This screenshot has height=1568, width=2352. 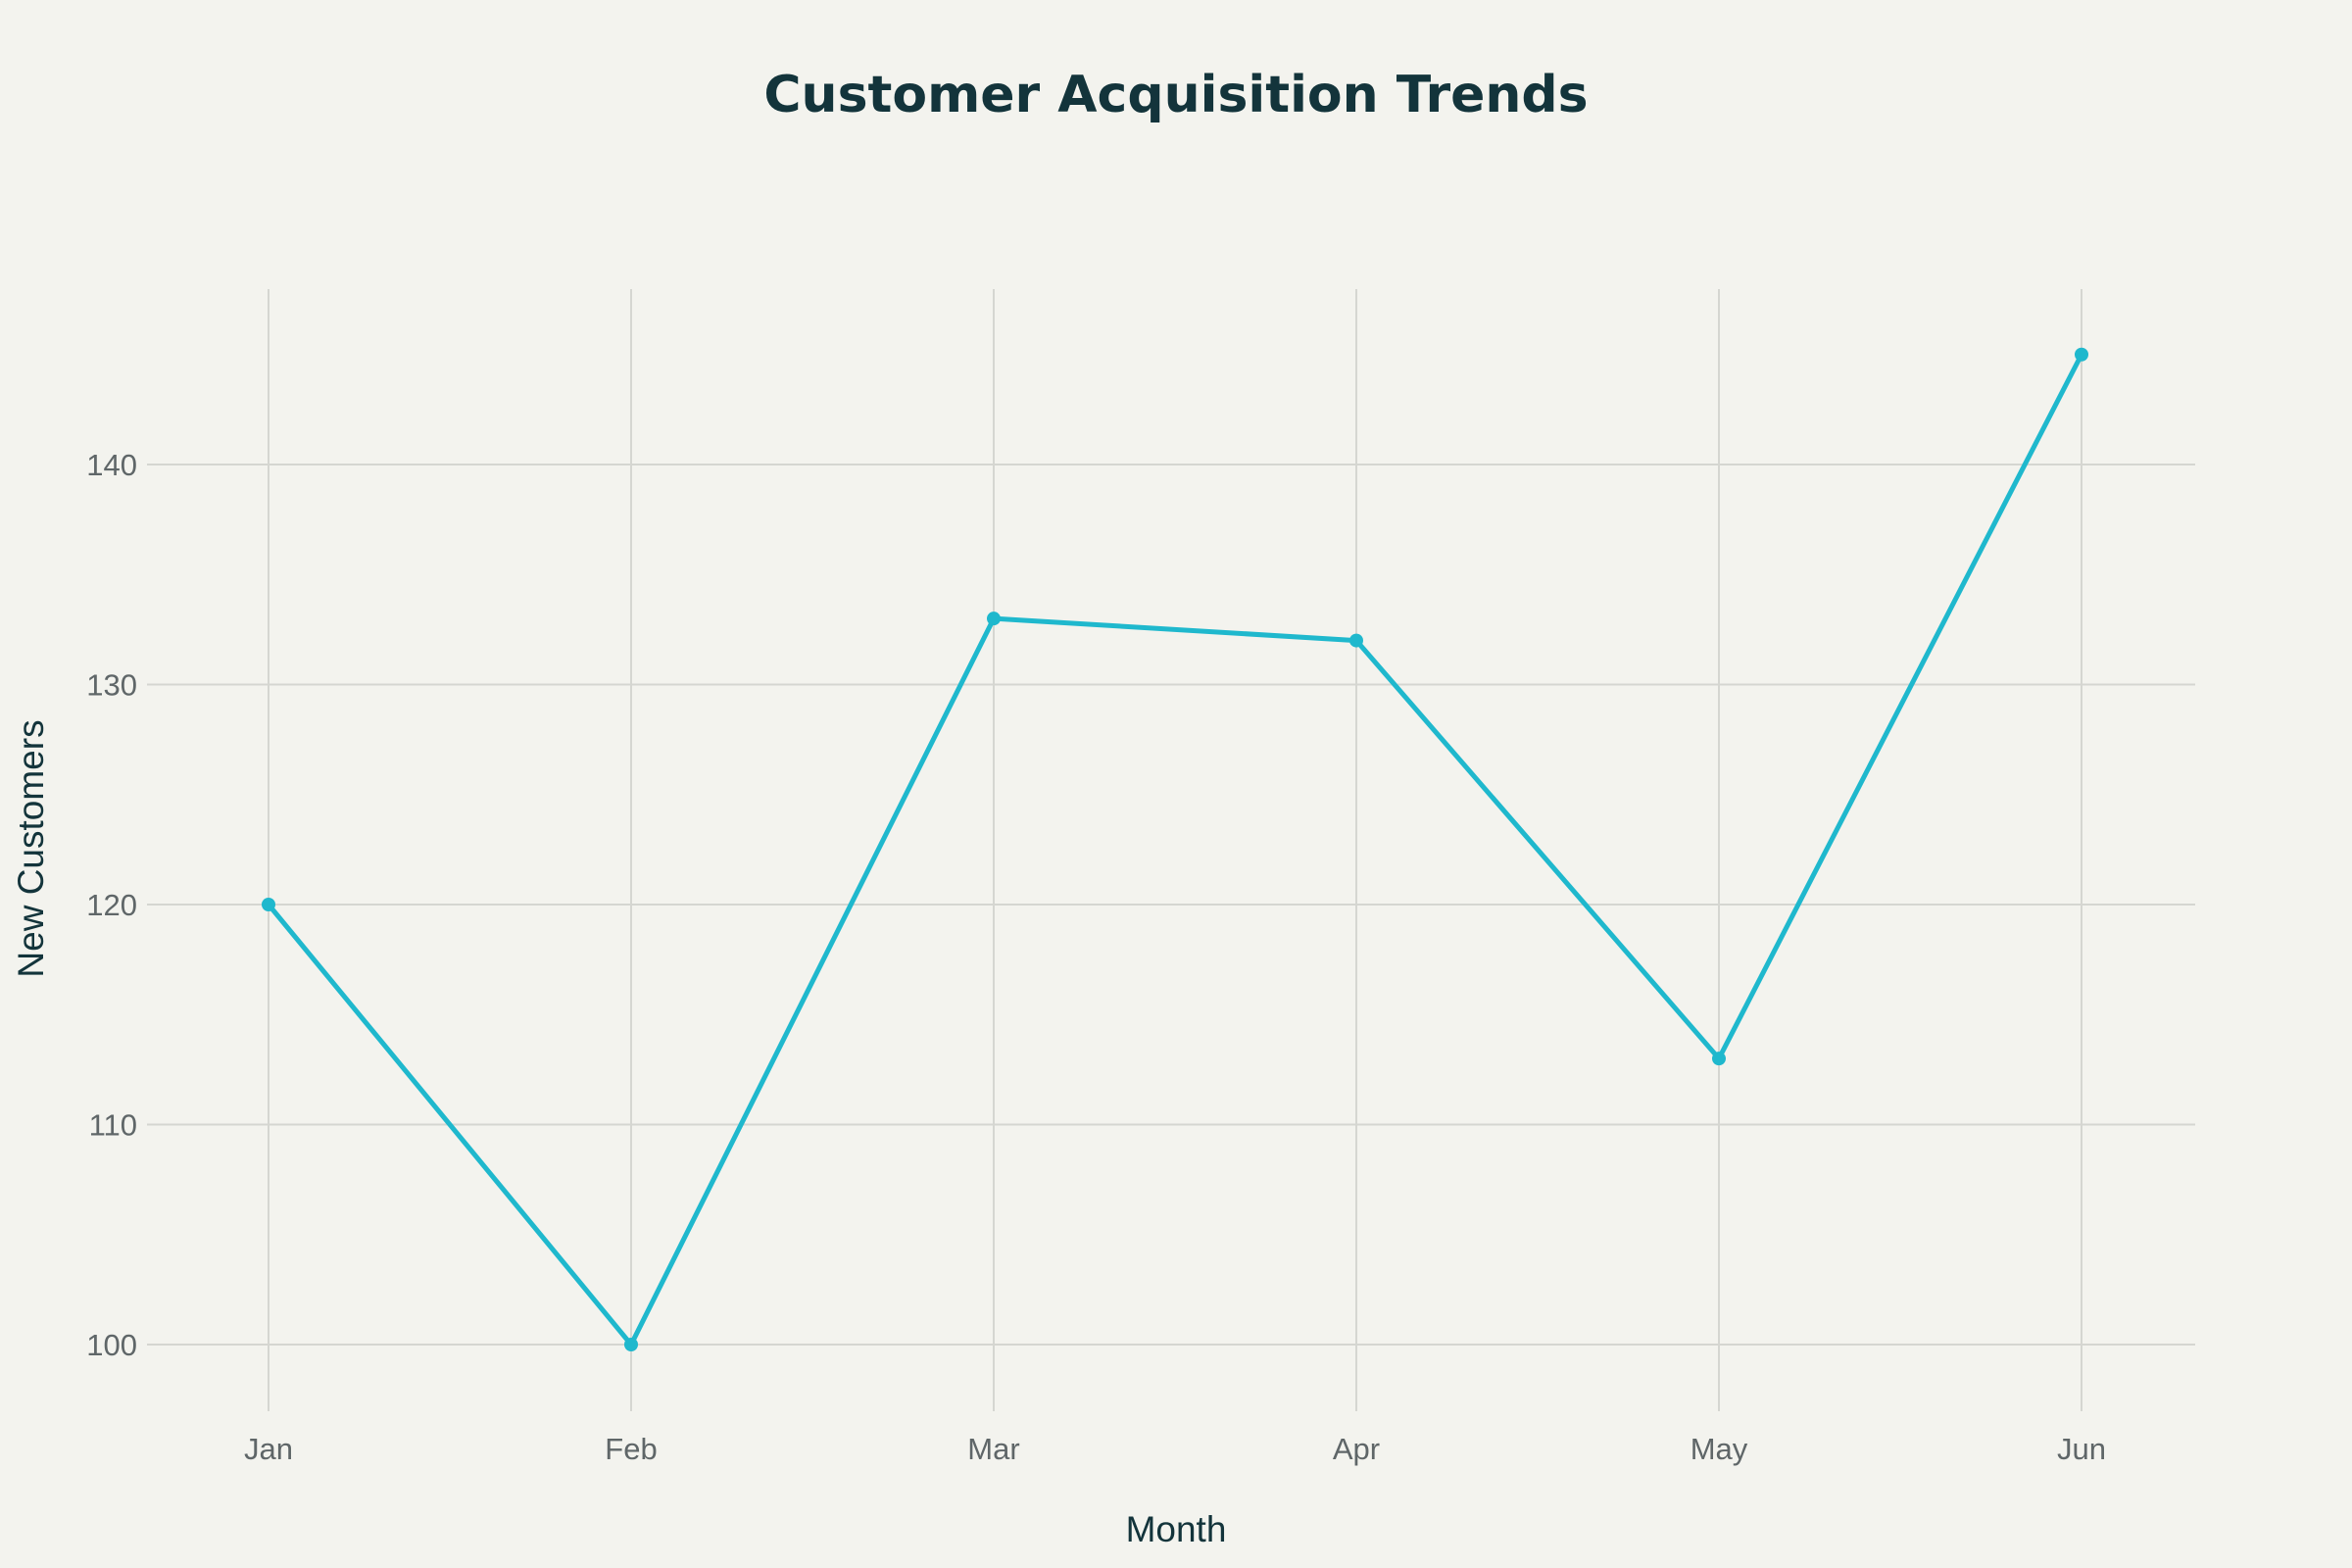 What do you see at coordinates (111, 465) in the screenshot?
I see `y-tick-label: 140` at bounding box center [111, 465].